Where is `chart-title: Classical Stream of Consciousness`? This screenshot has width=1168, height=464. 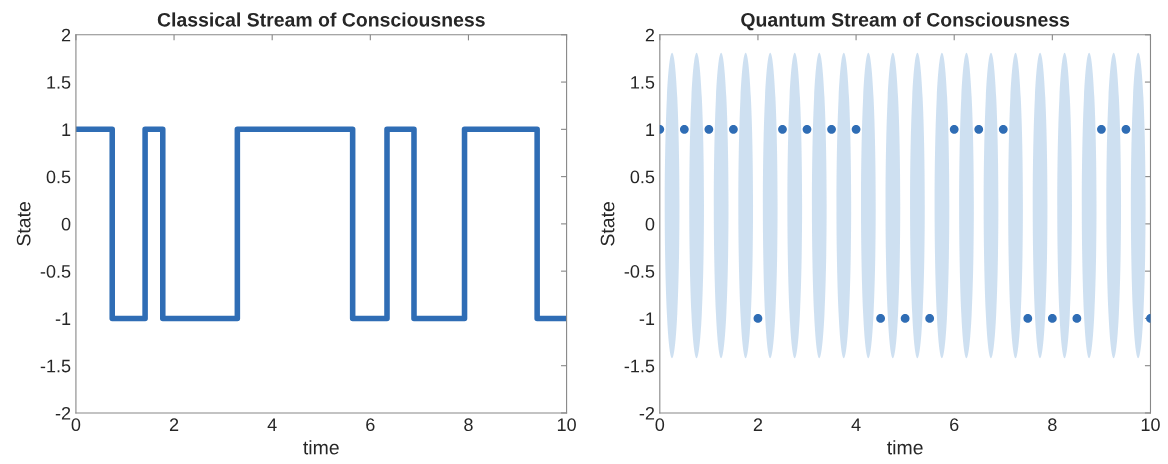
chart-title: Classical Stream of Consciousness is located at coordinates (321, 19).